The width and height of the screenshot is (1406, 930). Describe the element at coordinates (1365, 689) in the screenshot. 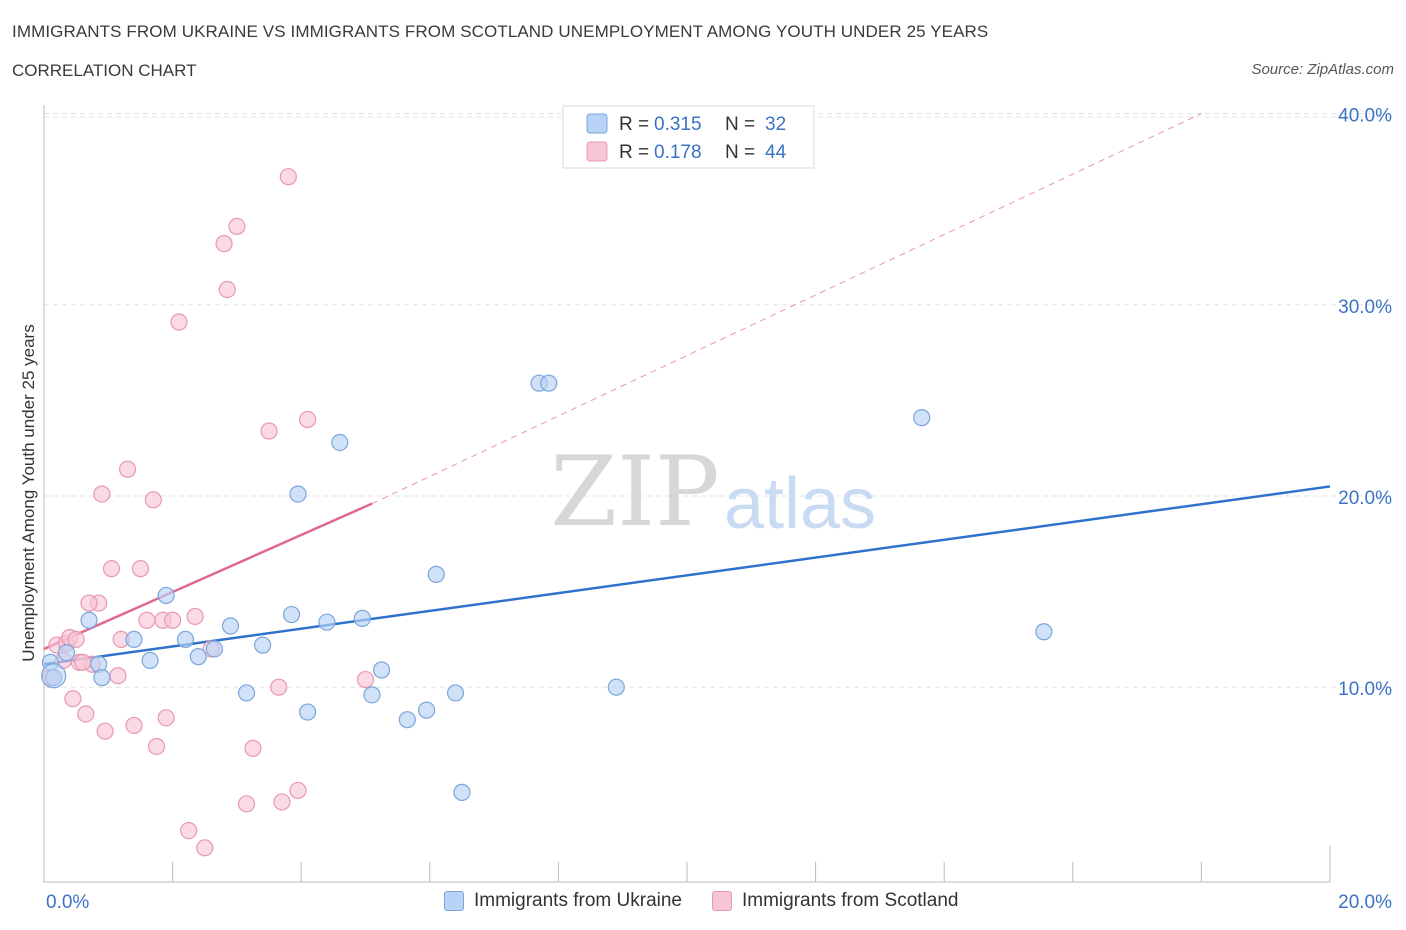

I see `y-tick-label-10: 10.0%` at that location.